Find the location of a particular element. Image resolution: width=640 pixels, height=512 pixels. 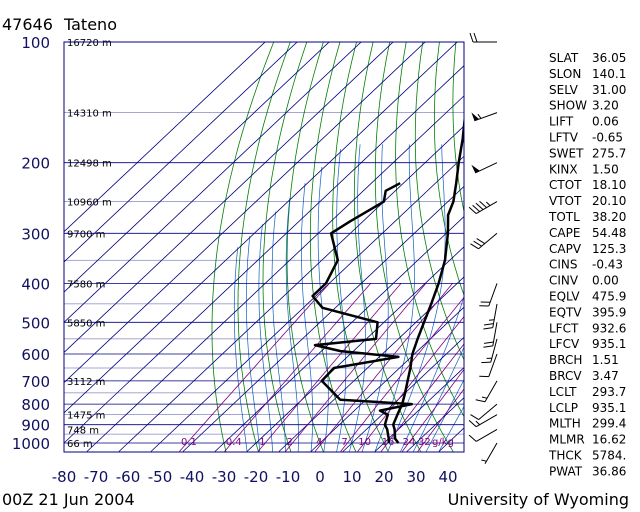

index-label: VTOT is located at coordinates (565, 201).